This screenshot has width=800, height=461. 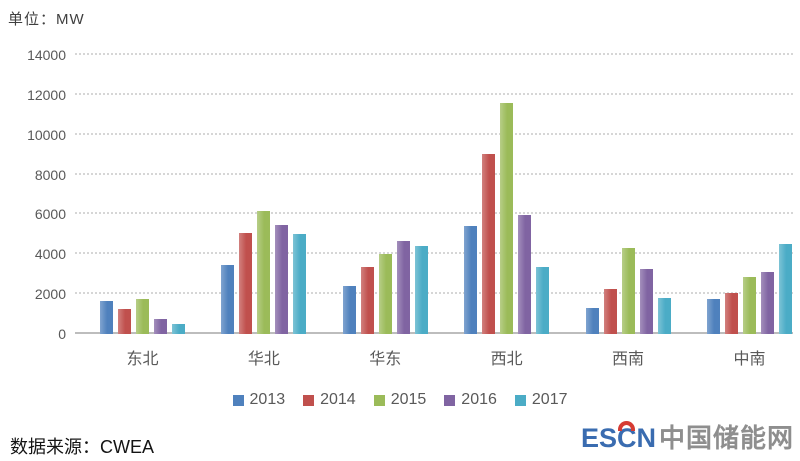 What do you see at coordinates (525, 274) in the screenshot?
I see `bar-2016-西北` at bounding box center [525, 274].